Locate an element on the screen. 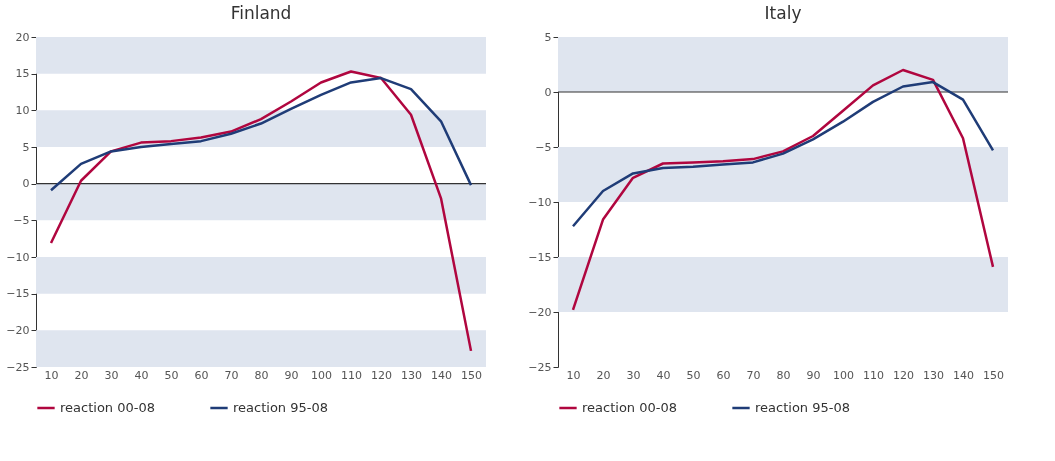 This screenshot has height=461, width=1055. chart-title: Finland is located at coordinates (261, 13).